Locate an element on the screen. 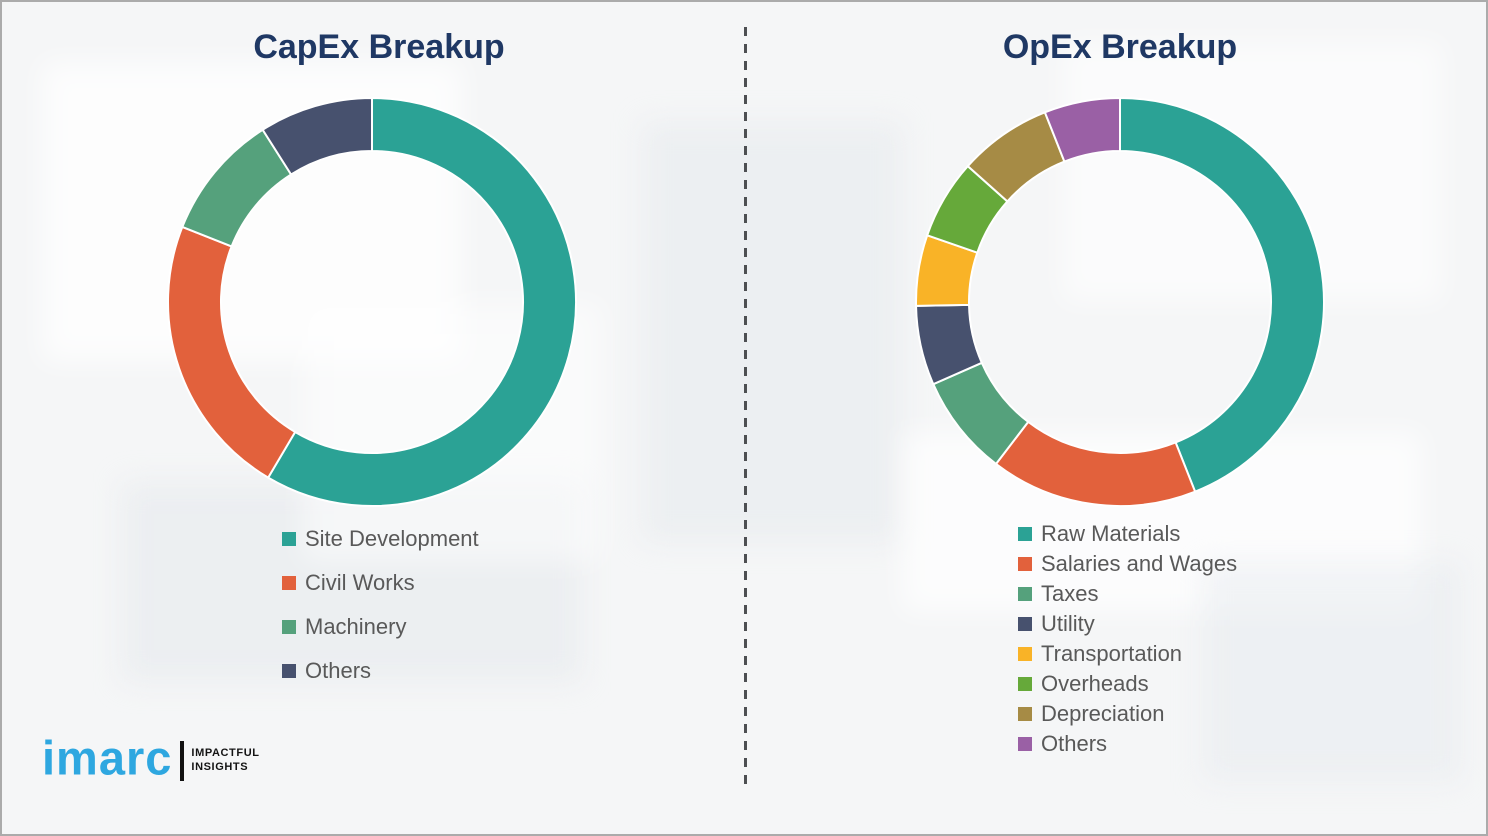 The width and height of the screenshot is (1488, 836). donut-segment-civil-works is located at coordinates (232, 352).